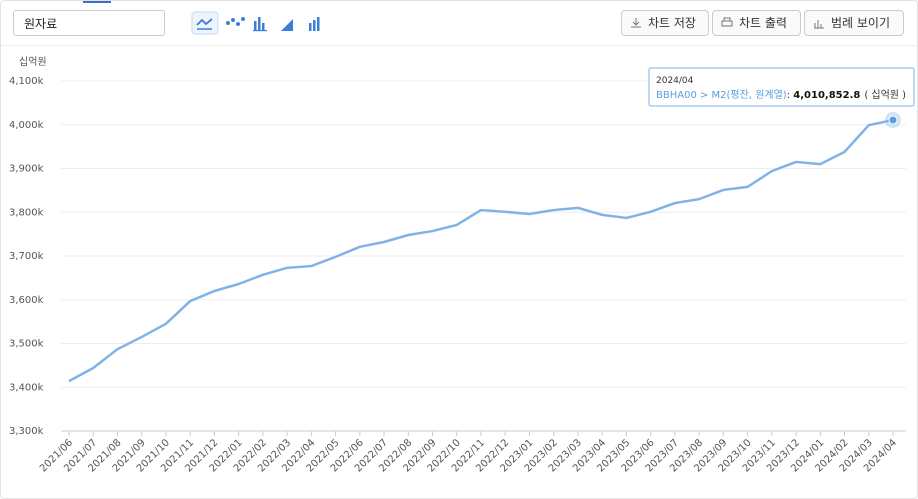 The width and height of the screenshot is (918, 499). I want to click on tooltip-date: 2024/04, so click(675, 81).